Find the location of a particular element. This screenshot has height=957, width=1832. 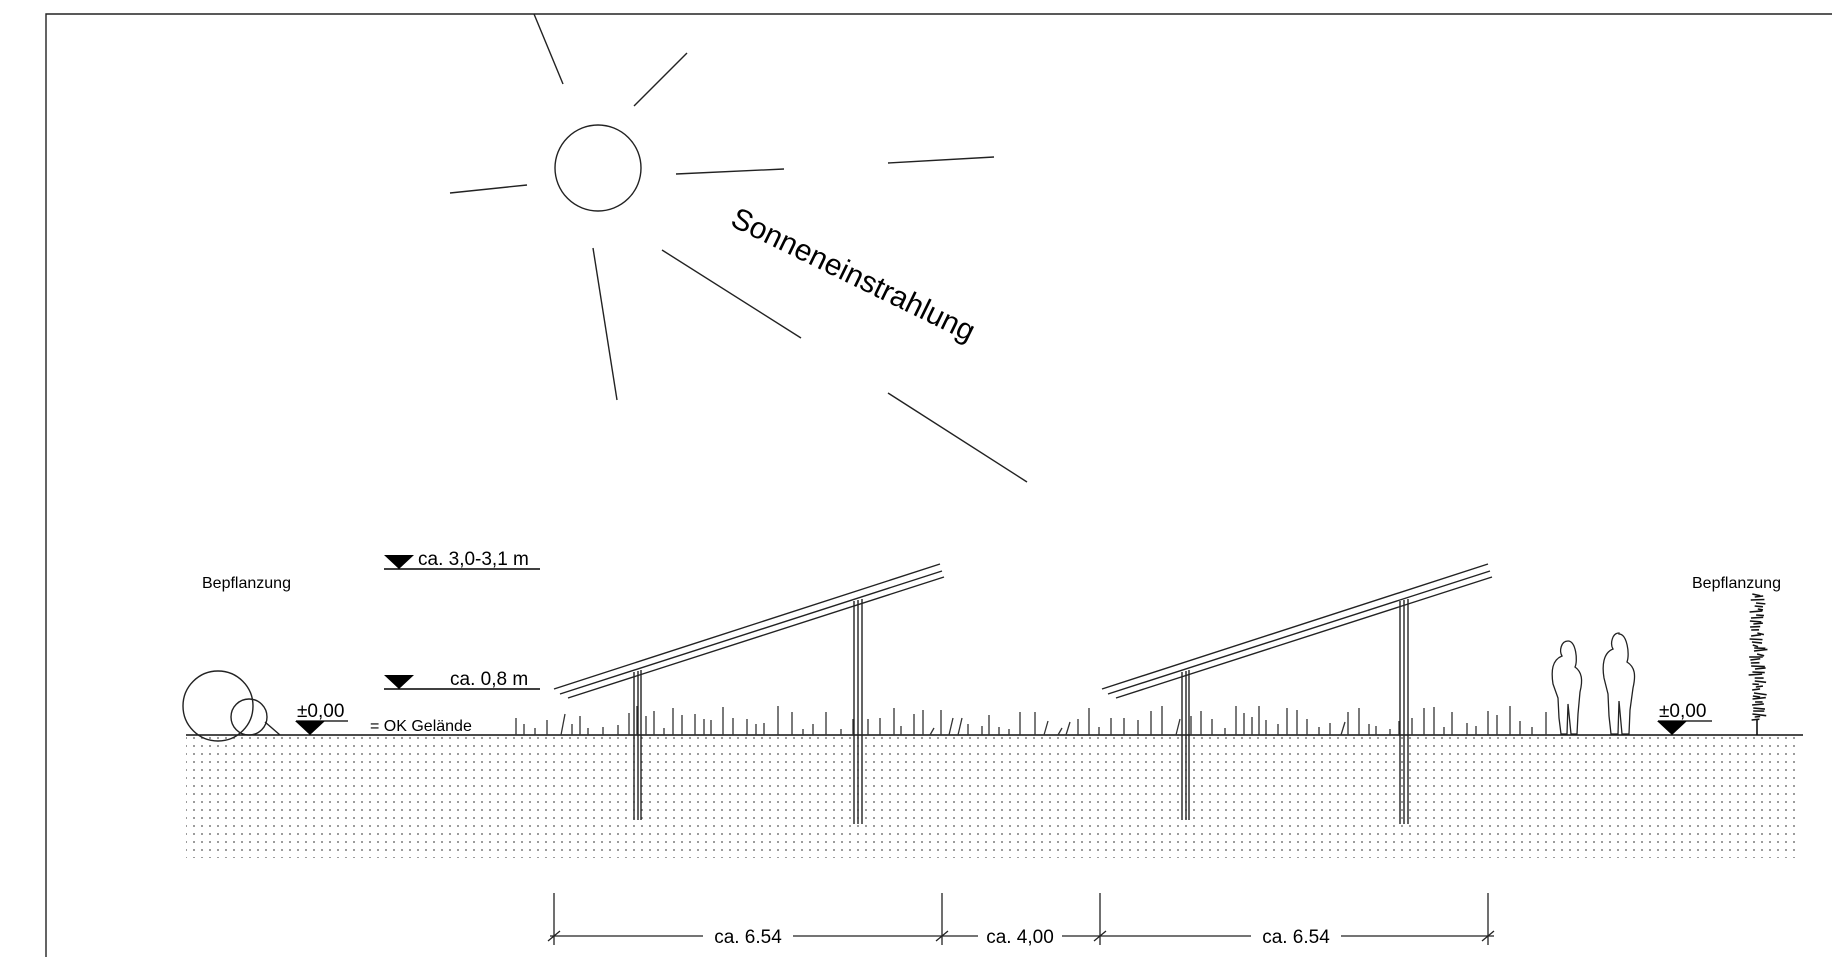

sun-radiation-label: Sonneneinstrahlung is located at coordinates (853, 275).